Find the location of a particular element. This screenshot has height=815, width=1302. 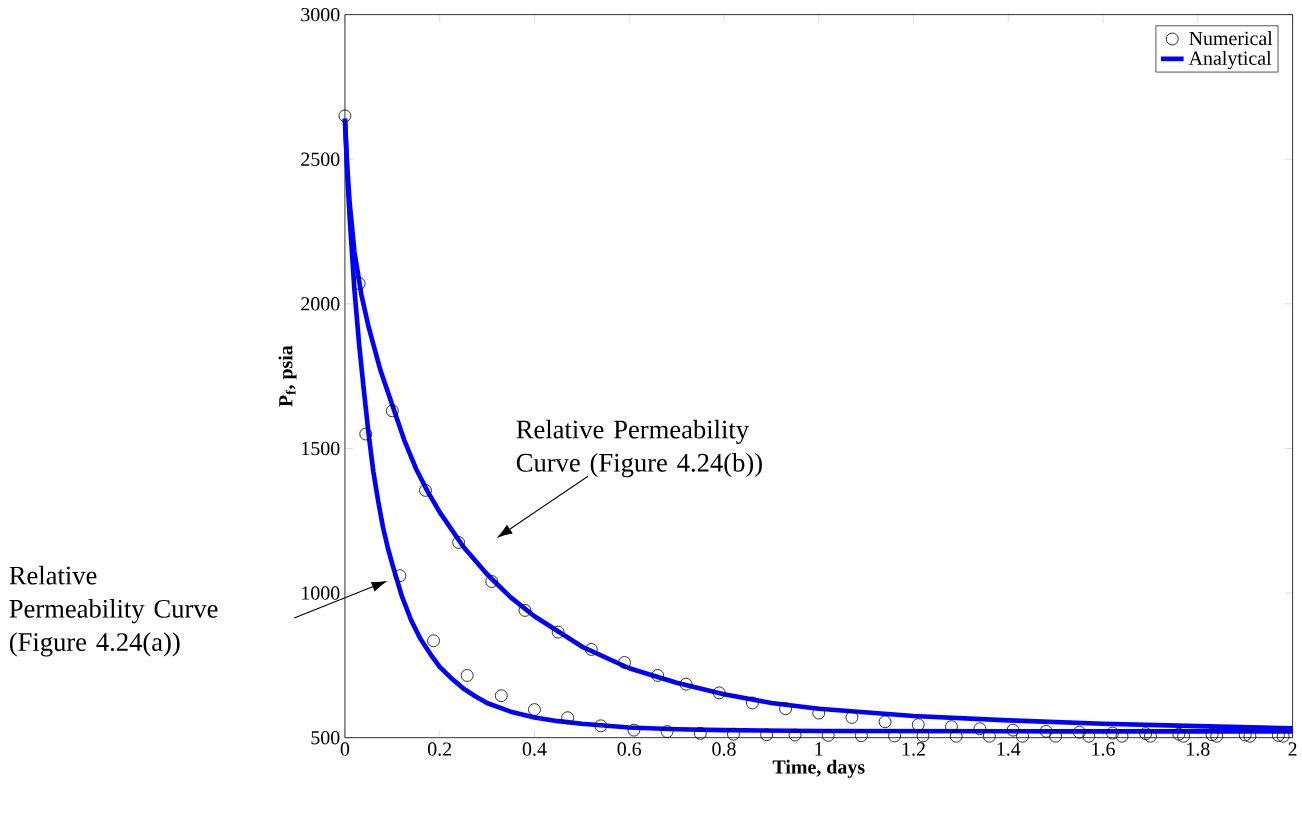

x-tick-label: 1.4 is located at coordinates (1009, 749).